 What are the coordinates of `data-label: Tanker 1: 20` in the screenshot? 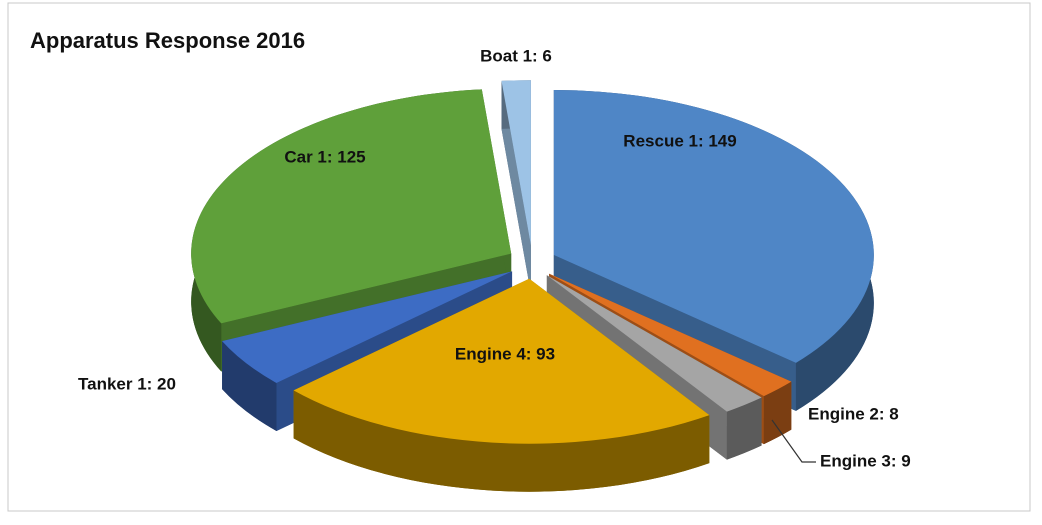 It's located at (127, 383).